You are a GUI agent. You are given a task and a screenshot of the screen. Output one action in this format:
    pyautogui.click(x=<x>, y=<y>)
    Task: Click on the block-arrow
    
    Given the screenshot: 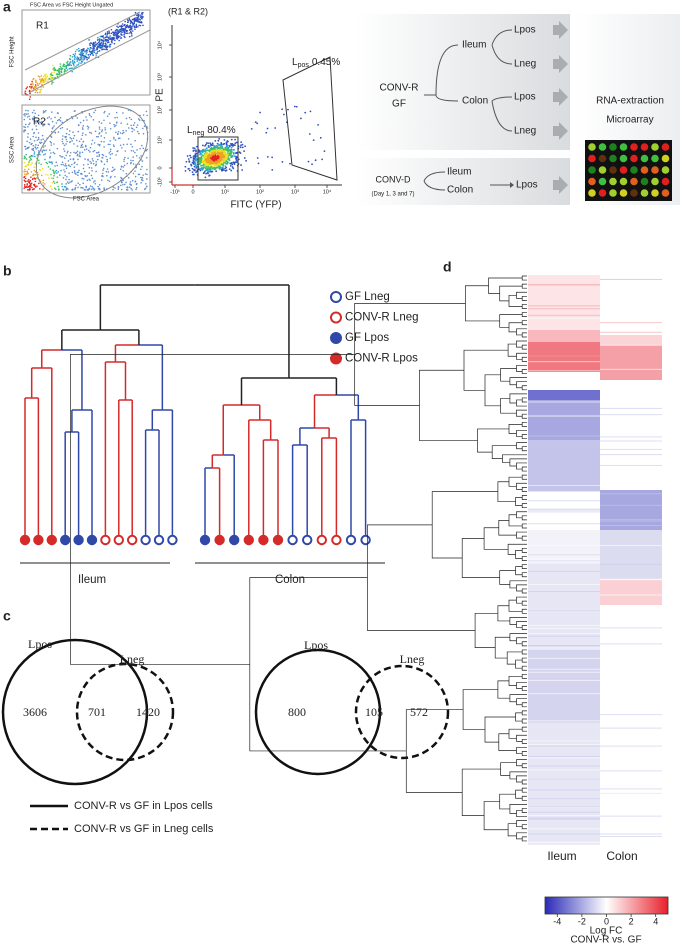 What is the action you would take?
    pyautogui.click(x=560, y=97)
    